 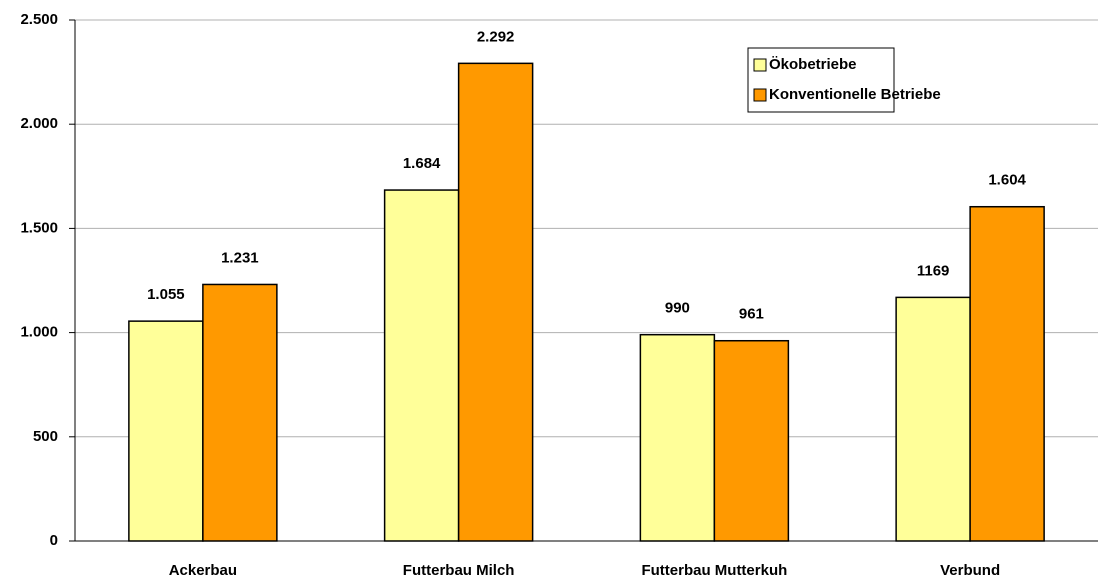 I want to click on value-label: 1.231, so click(x=240, y=257).